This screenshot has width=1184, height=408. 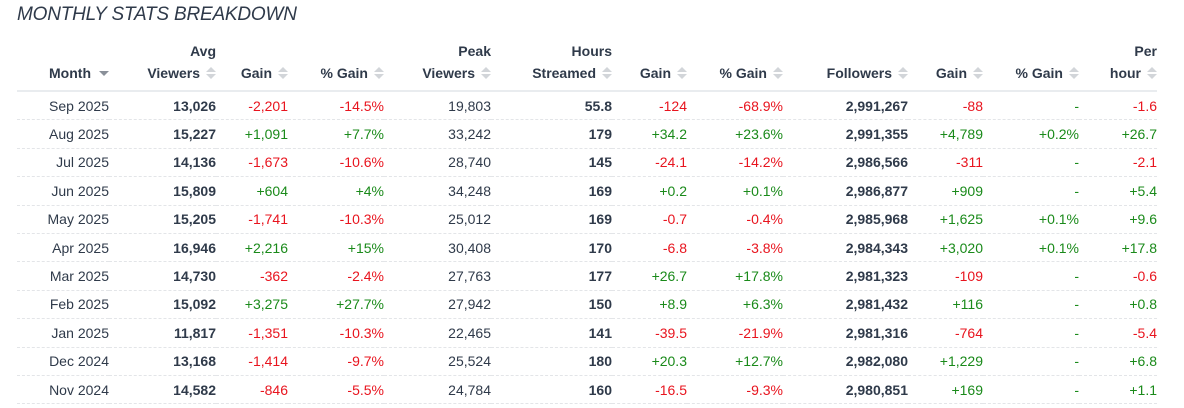 What do you see at coordinates (63, 163) in the screenshot?
I see `month-cell: Jul 2025` at bounding box center [63, 163].